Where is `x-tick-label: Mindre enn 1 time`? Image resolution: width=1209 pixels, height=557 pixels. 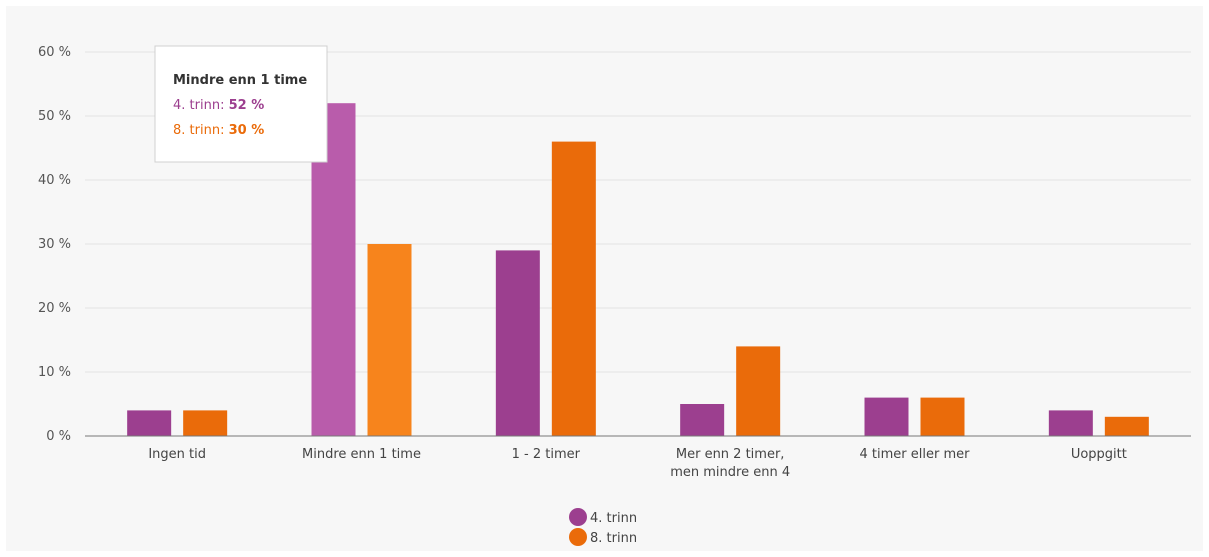 x-tick-label: Mindre enn 1 time is located at coordinates (361, 454).